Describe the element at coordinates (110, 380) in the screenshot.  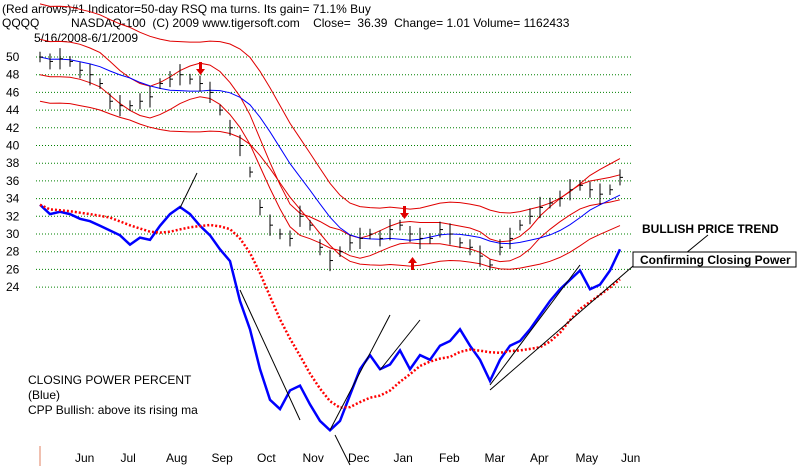
I see `cp-title: CLOSING POWER PERCENT` at that location.